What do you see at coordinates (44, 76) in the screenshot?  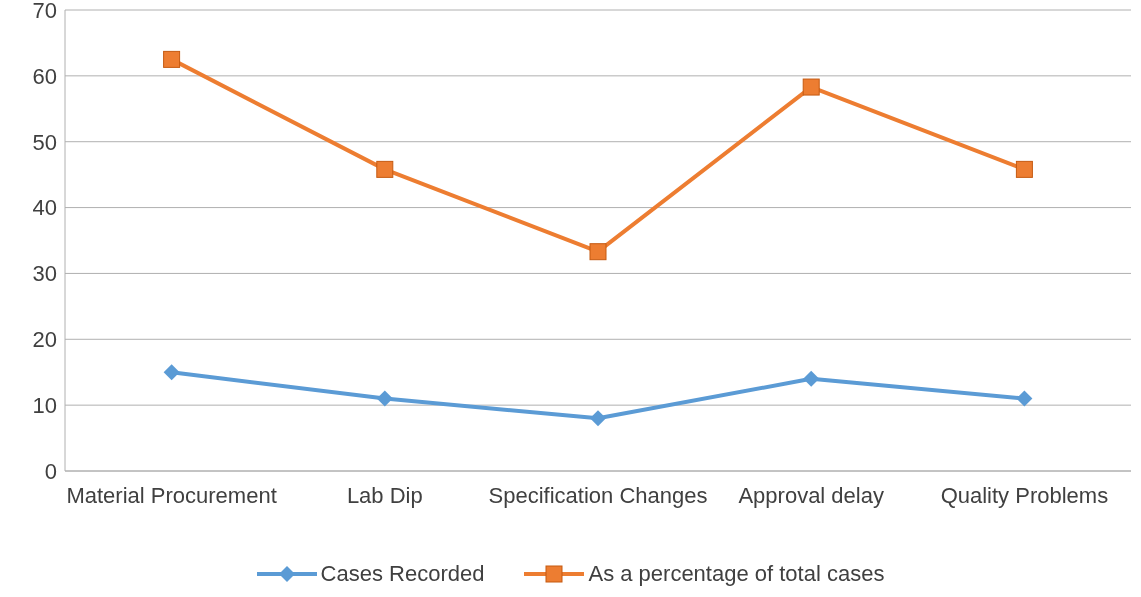 I see `y-tick-label: 60` at bounding box center [44, 76].